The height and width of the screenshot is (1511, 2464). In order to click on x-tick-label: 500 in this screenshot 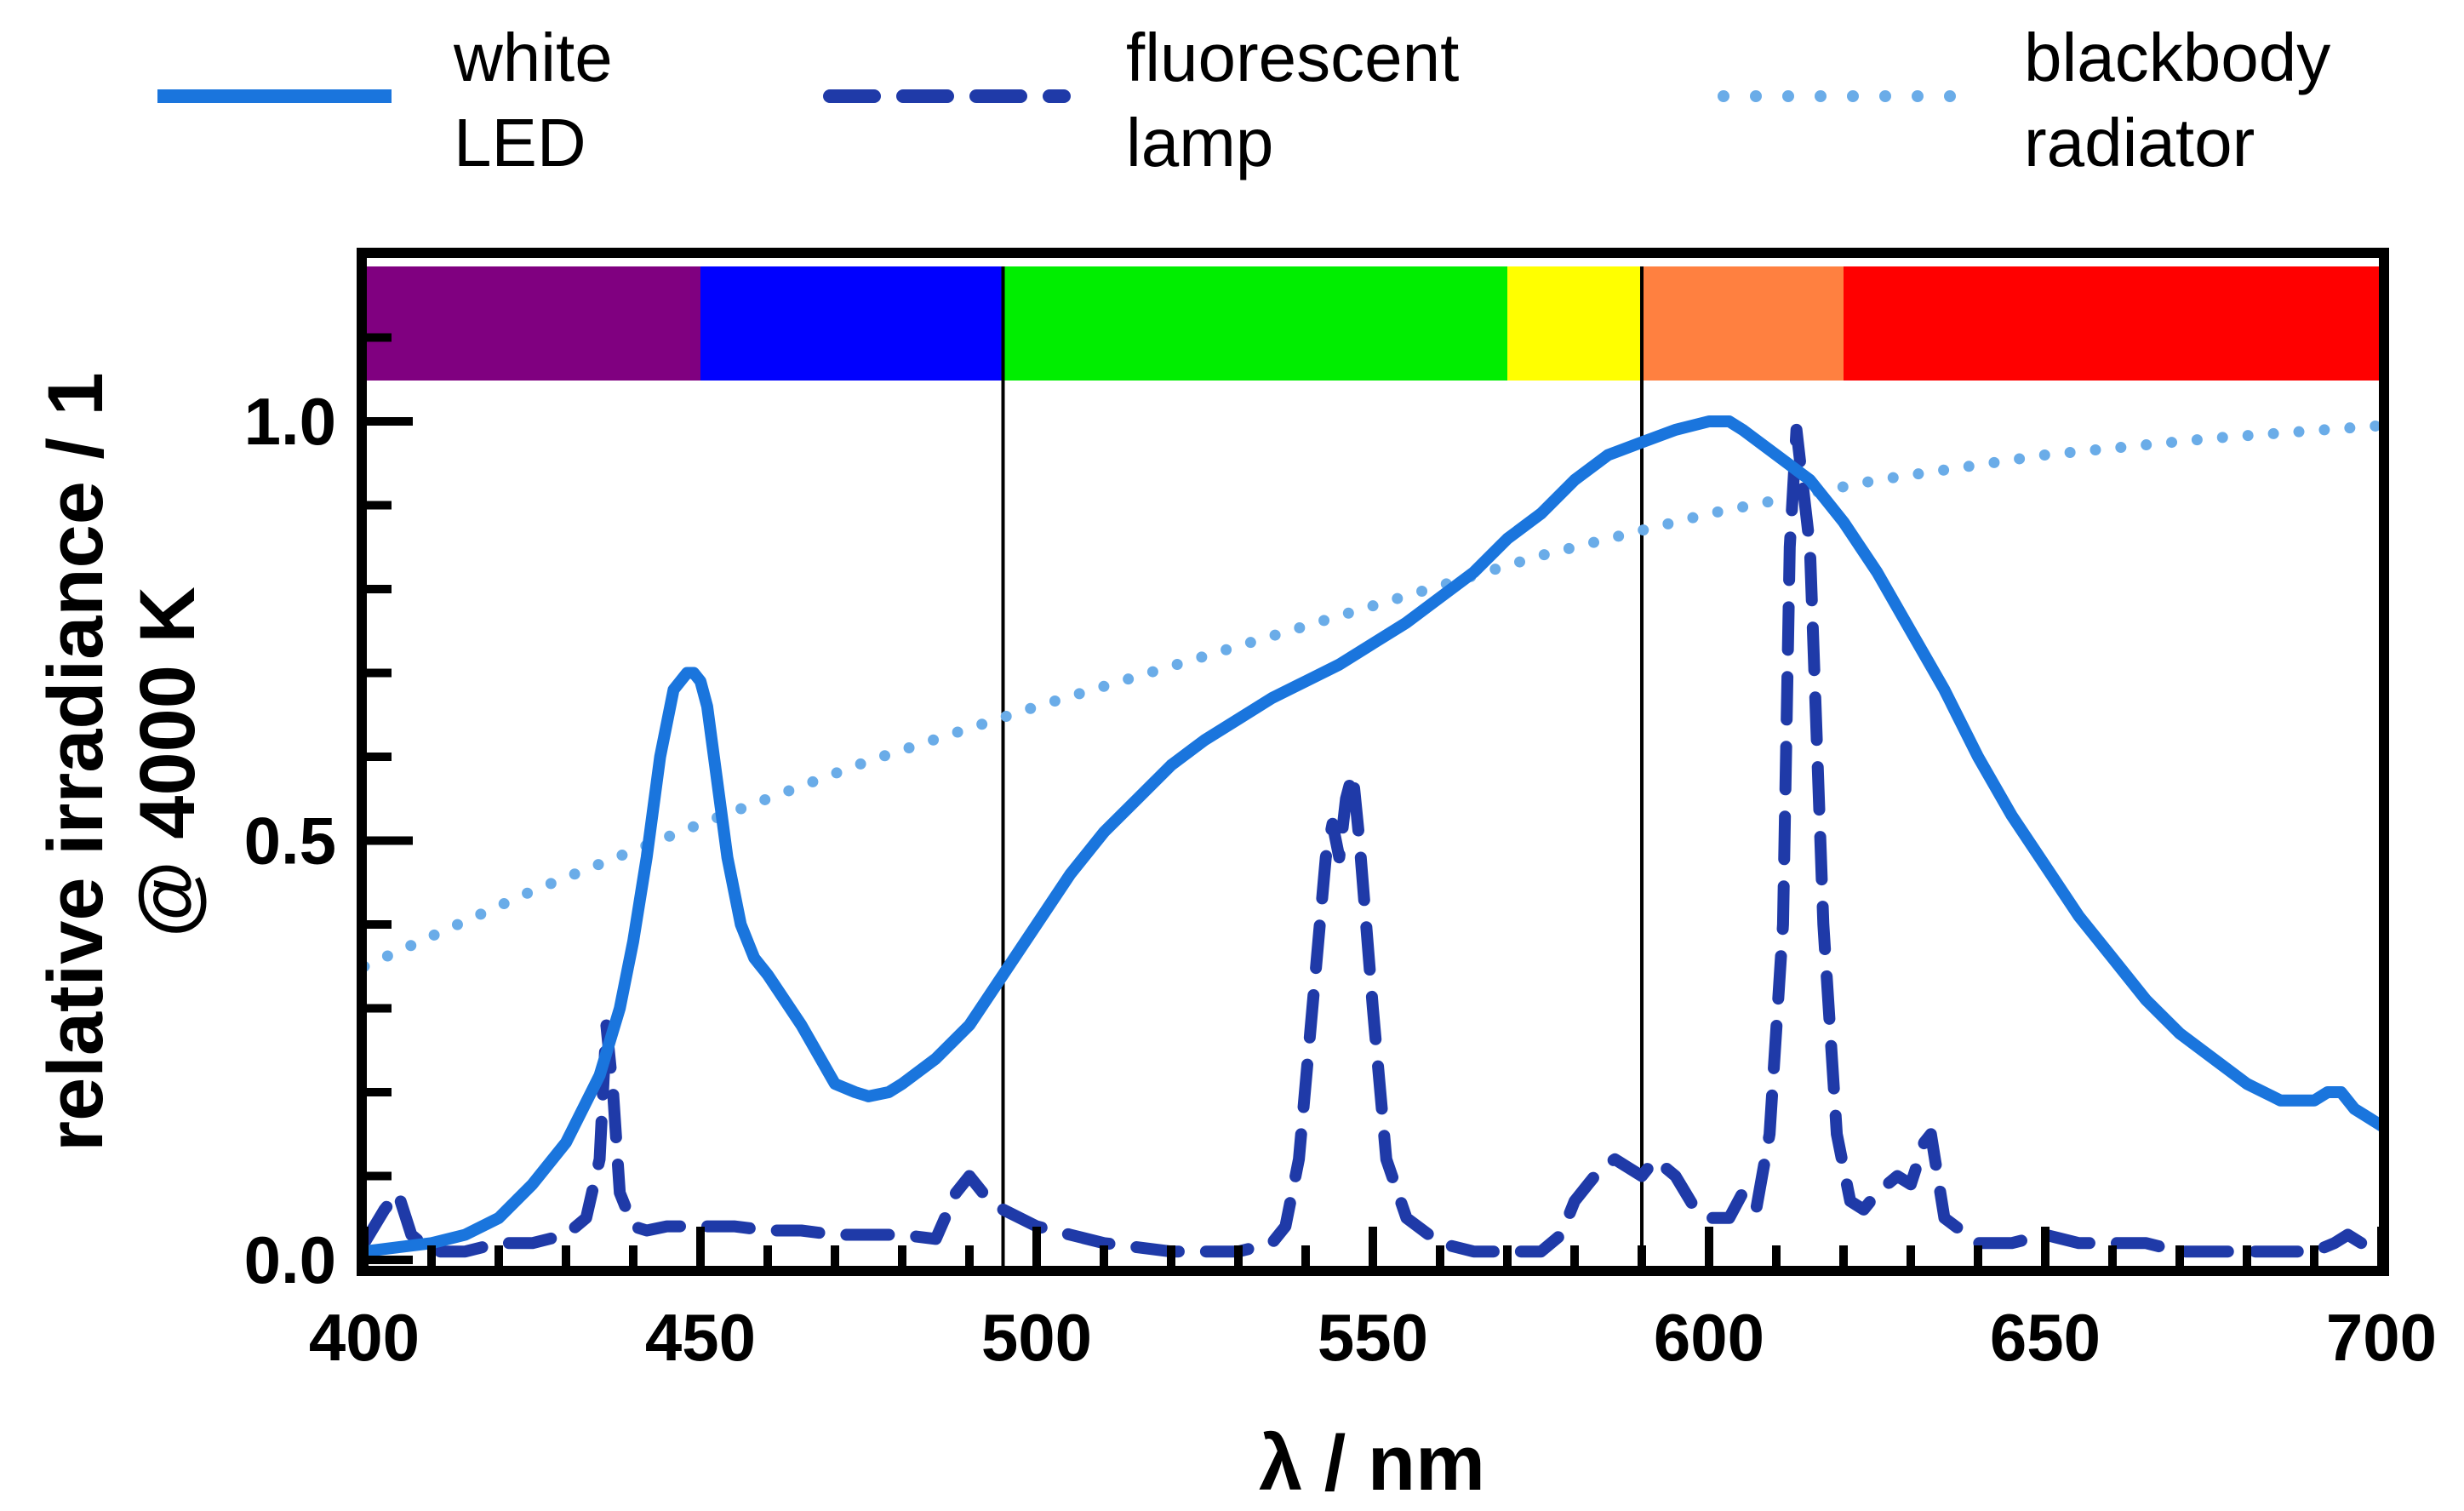, I will do `click(1036, 1337)`.